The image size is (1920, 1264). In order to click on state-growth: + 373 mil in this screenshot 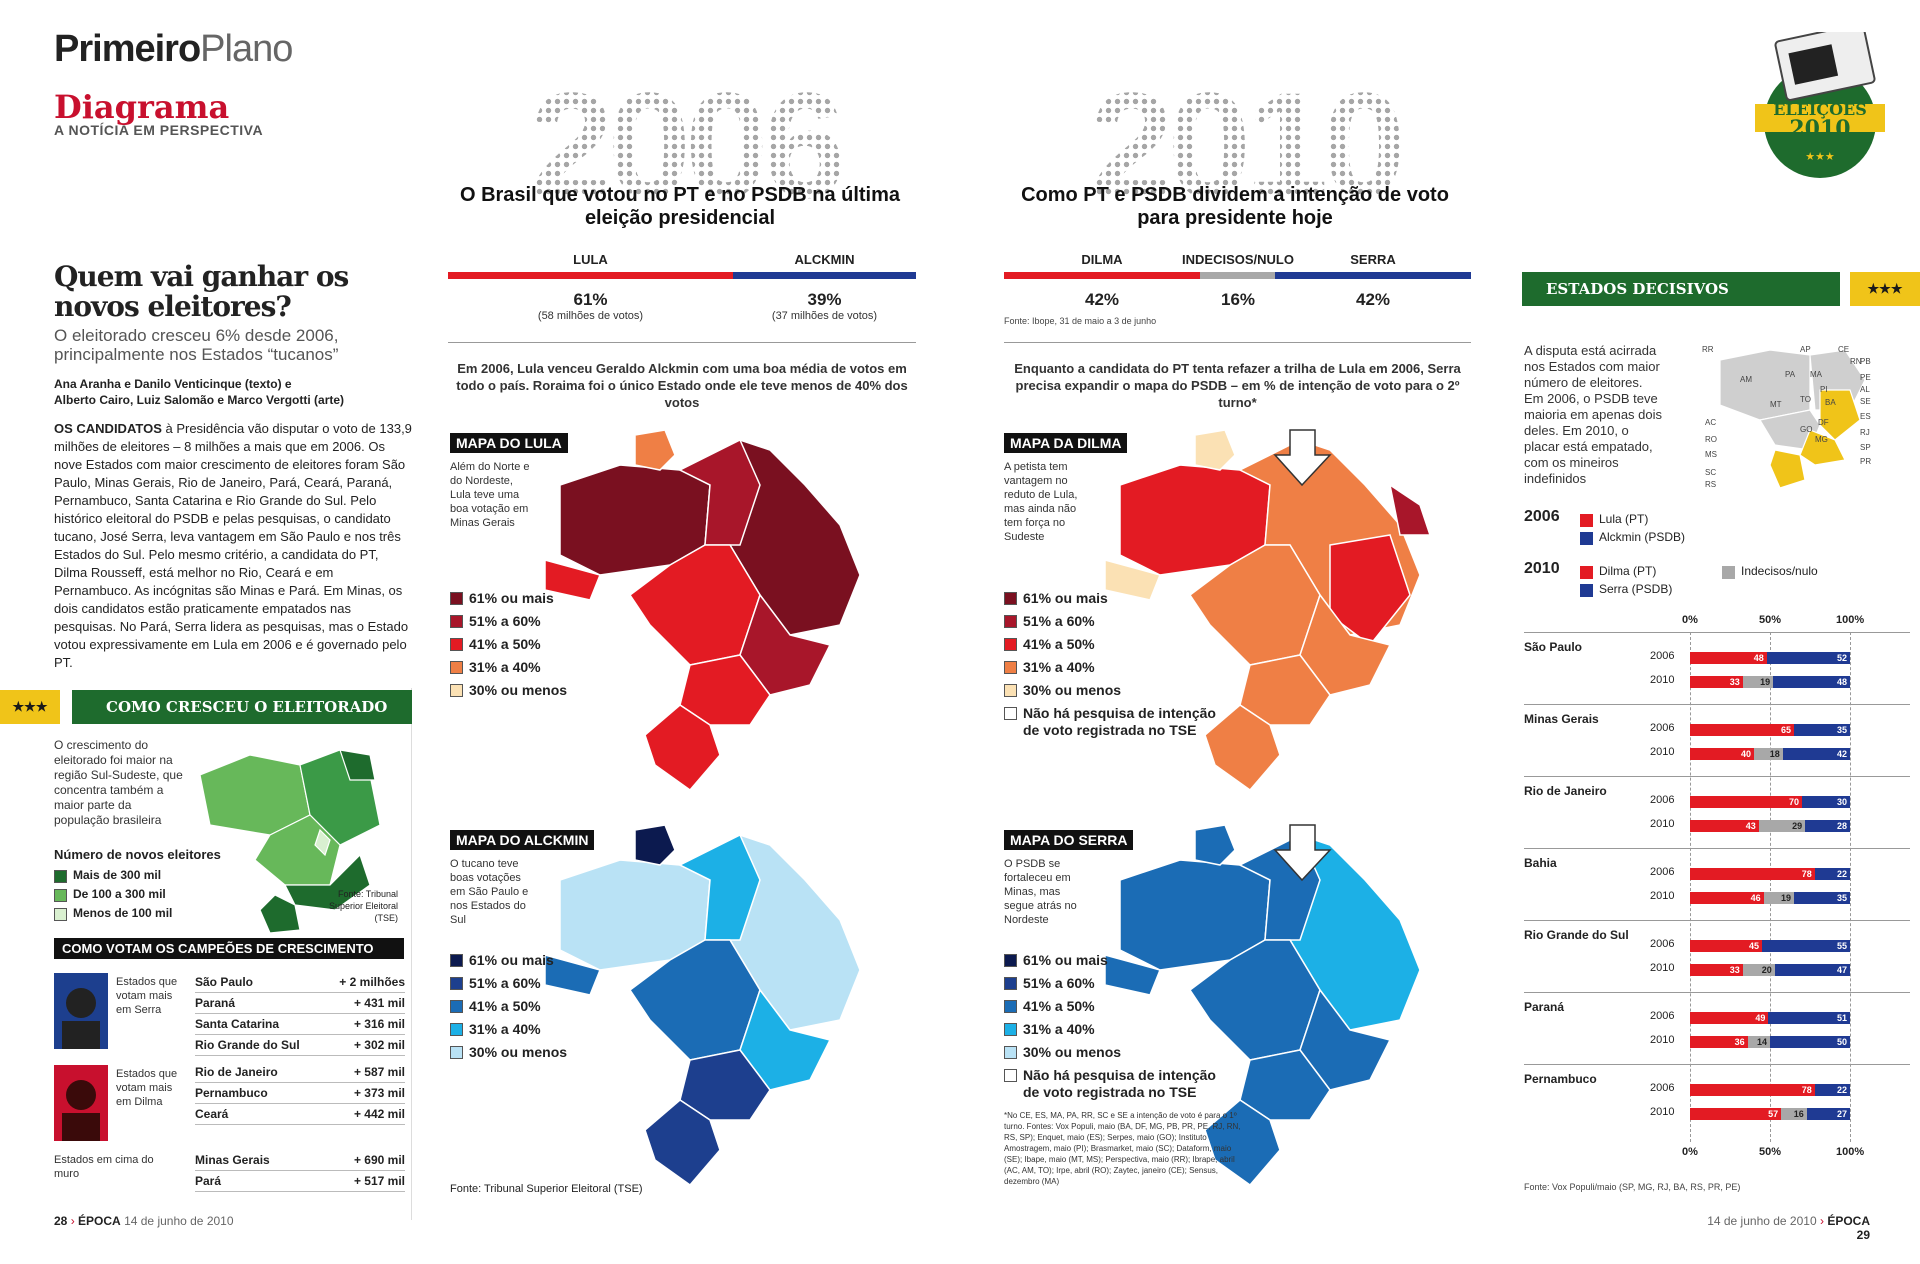, I will do `click(379, 1093)`.